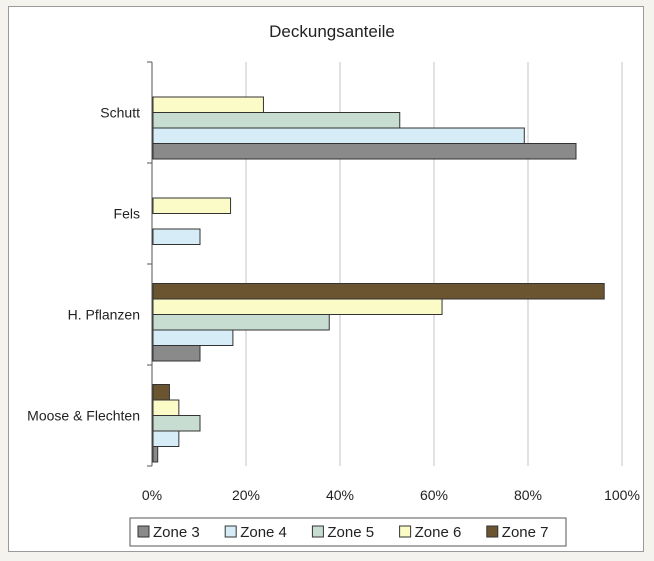 This screenshot has width=654, height=561. What do you see at coordinates (152, 495) in the screenshot?
I see `x-tick-label: 0%` at bounding box center [152, 495].